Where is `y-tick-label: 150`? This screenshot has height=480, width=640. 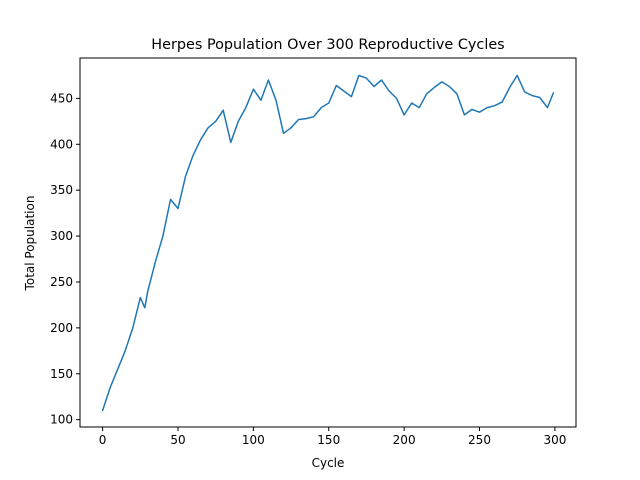
y-tick-label: 150 is located at coordinates (61, 374).